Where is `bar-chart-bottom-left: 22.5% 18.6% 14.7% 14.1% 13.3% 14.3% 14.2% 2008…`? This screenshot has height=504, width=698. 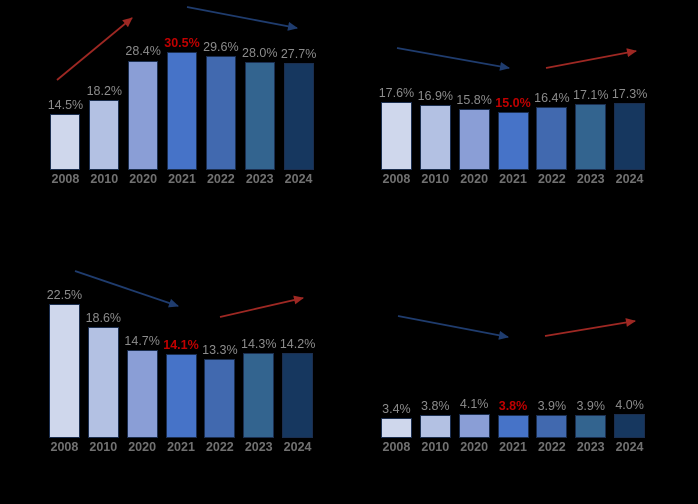 bar-chart-bottom-left: 22.5% 18.6% 14.7% 14.1% 13.3% 14.3% 14.2% 2008… is located at coordinates (181, 365).